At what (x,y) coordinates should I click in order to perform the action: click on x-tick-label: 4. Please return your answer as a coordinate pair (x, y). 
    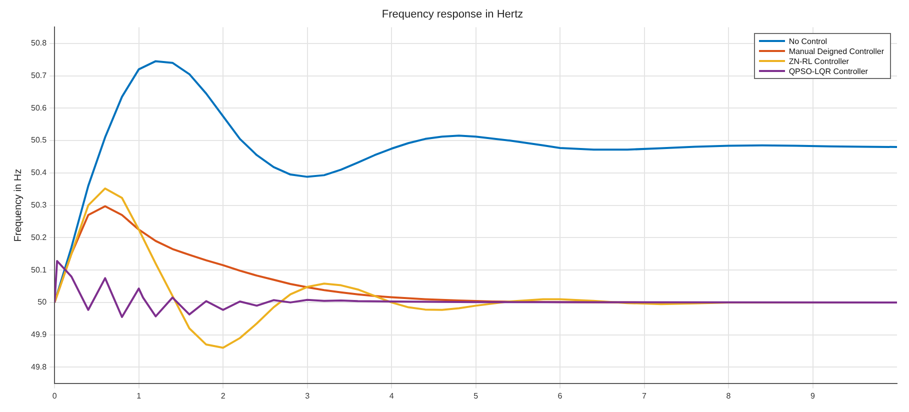
    Looking at the image, I should click on (391, 395).